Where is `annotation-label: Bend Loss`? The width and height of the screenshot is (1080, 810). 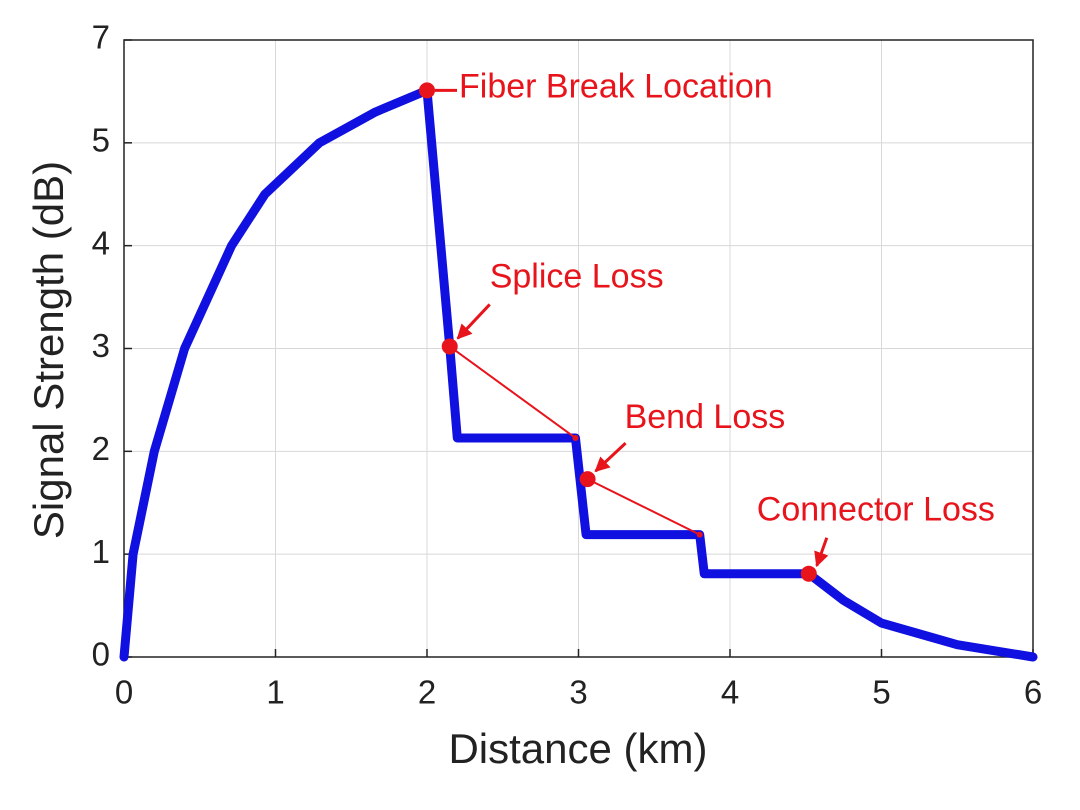 annotation-label: Bend Loss is located at coordinates (705, 417).